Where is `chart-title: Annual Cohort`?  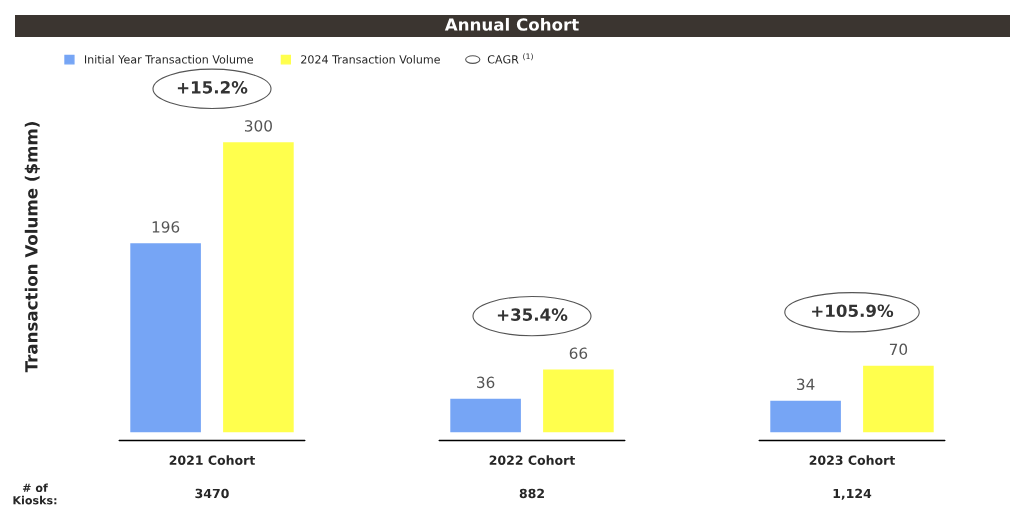 chart-title: Annual Cohort is located at coordinates (511, 24).